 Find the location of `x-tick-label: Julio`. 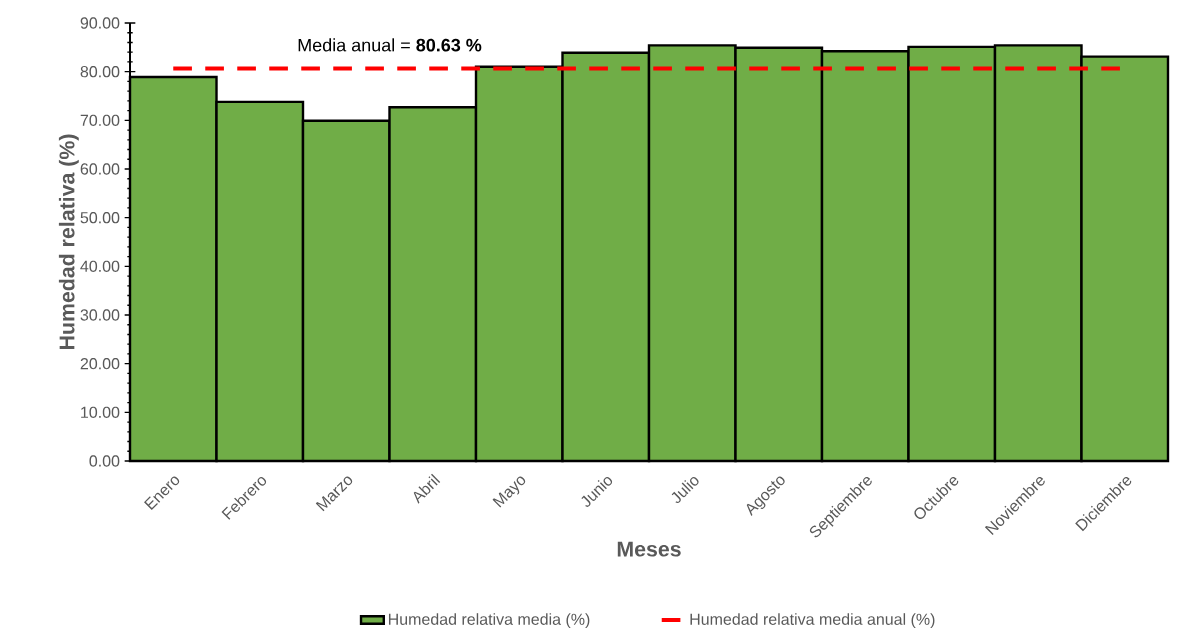

x-tick-label: Julio is located at coordinates (685, 490).